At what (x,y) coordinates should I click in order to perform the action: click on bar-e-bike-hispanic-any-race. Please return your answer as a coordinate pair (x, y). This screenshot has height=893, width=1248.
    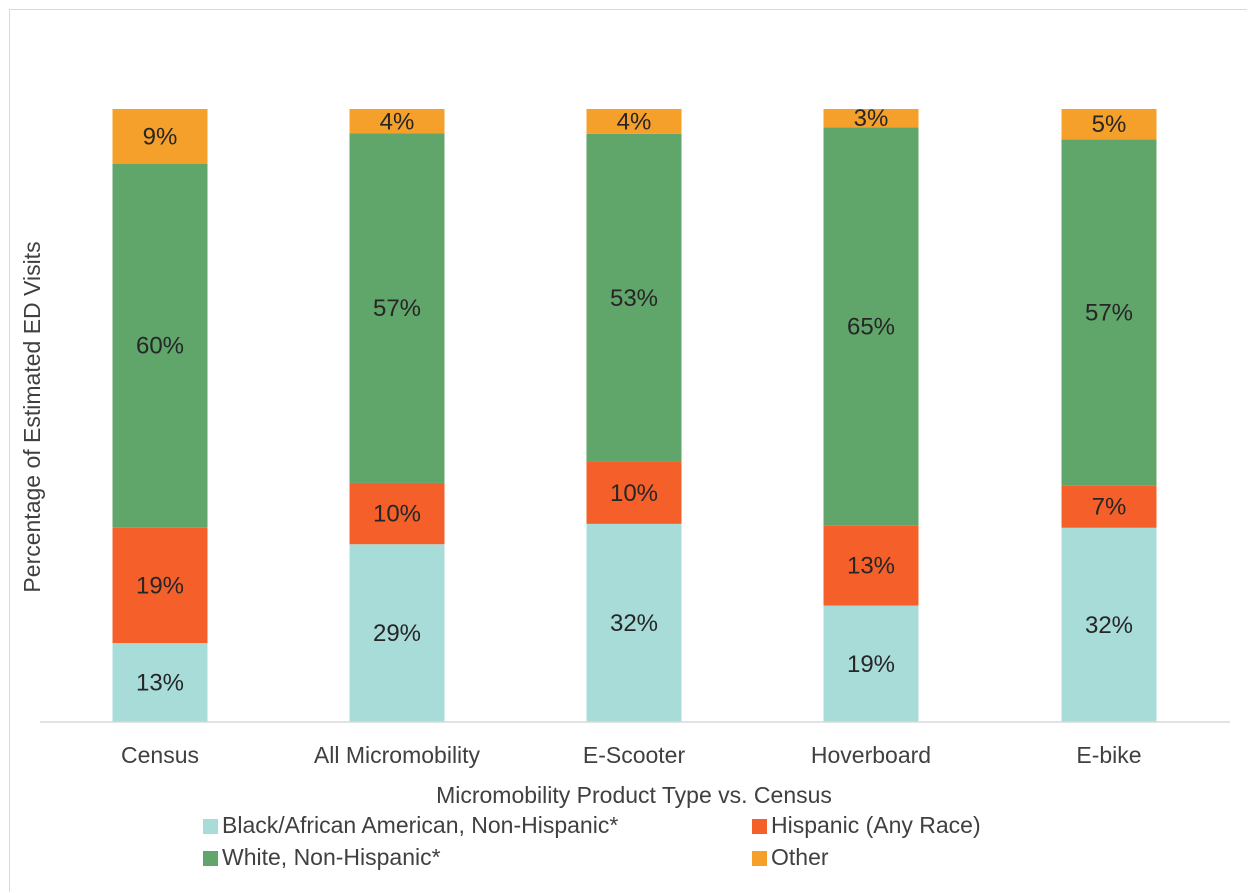
    Looking at the image, I should click on (1109, 506).